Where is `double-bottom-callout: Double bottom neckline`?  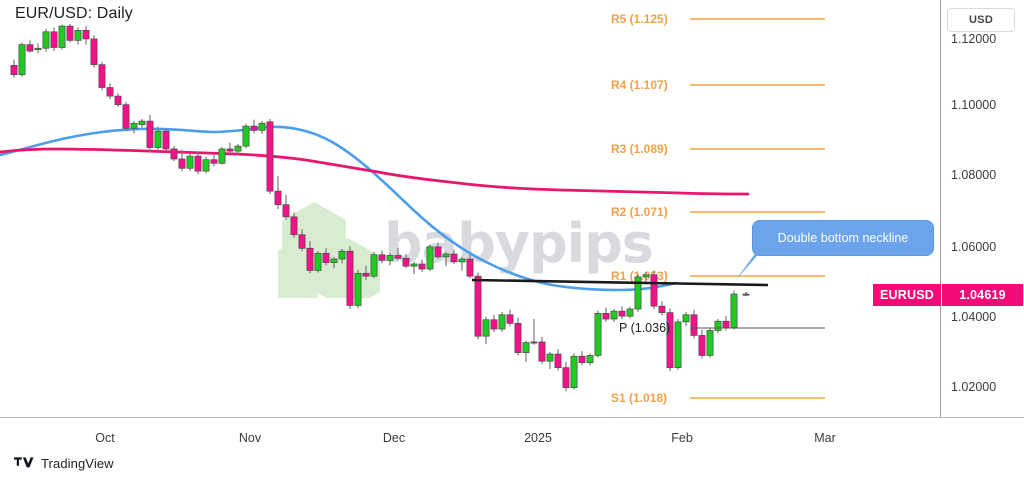 double-bottom-callout: Double bottom neckline is located at coordinates (843, 238).